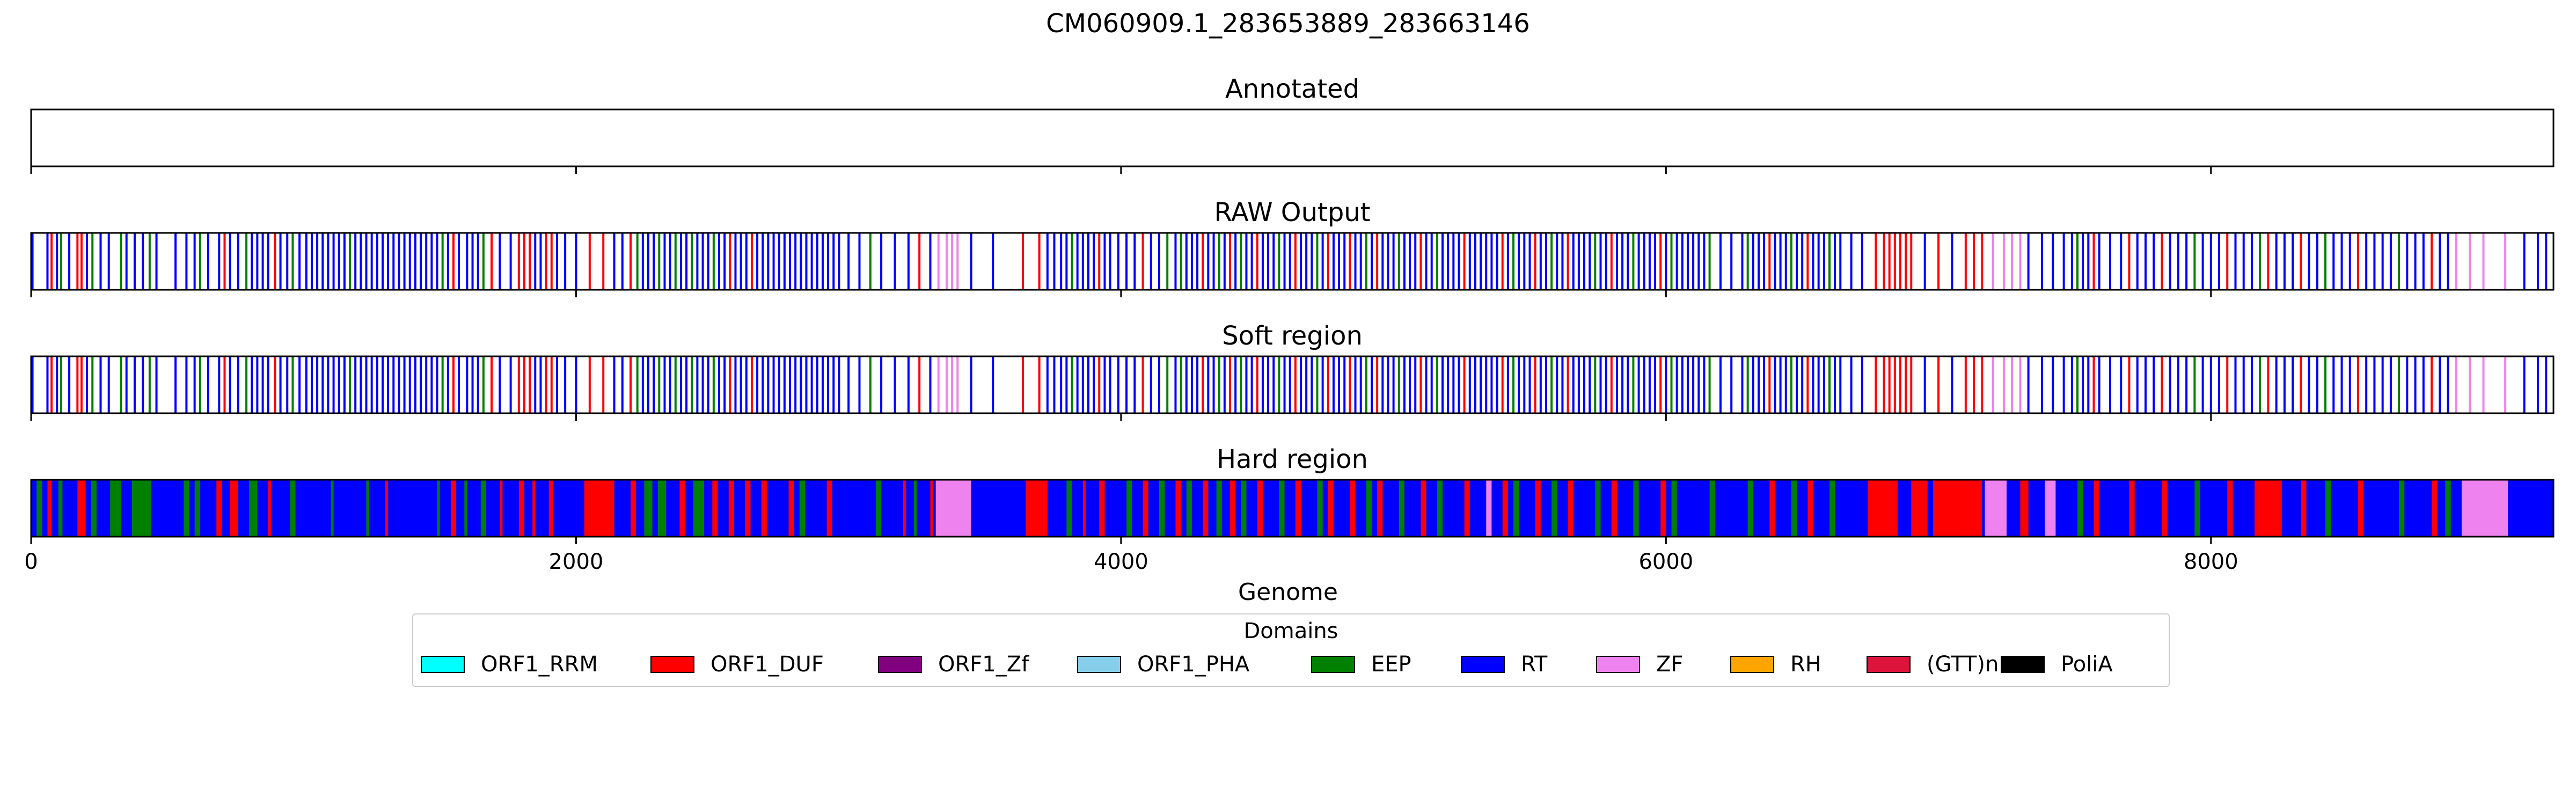  I want to click on legend-label: (GTT)n, so click(1963, 664).